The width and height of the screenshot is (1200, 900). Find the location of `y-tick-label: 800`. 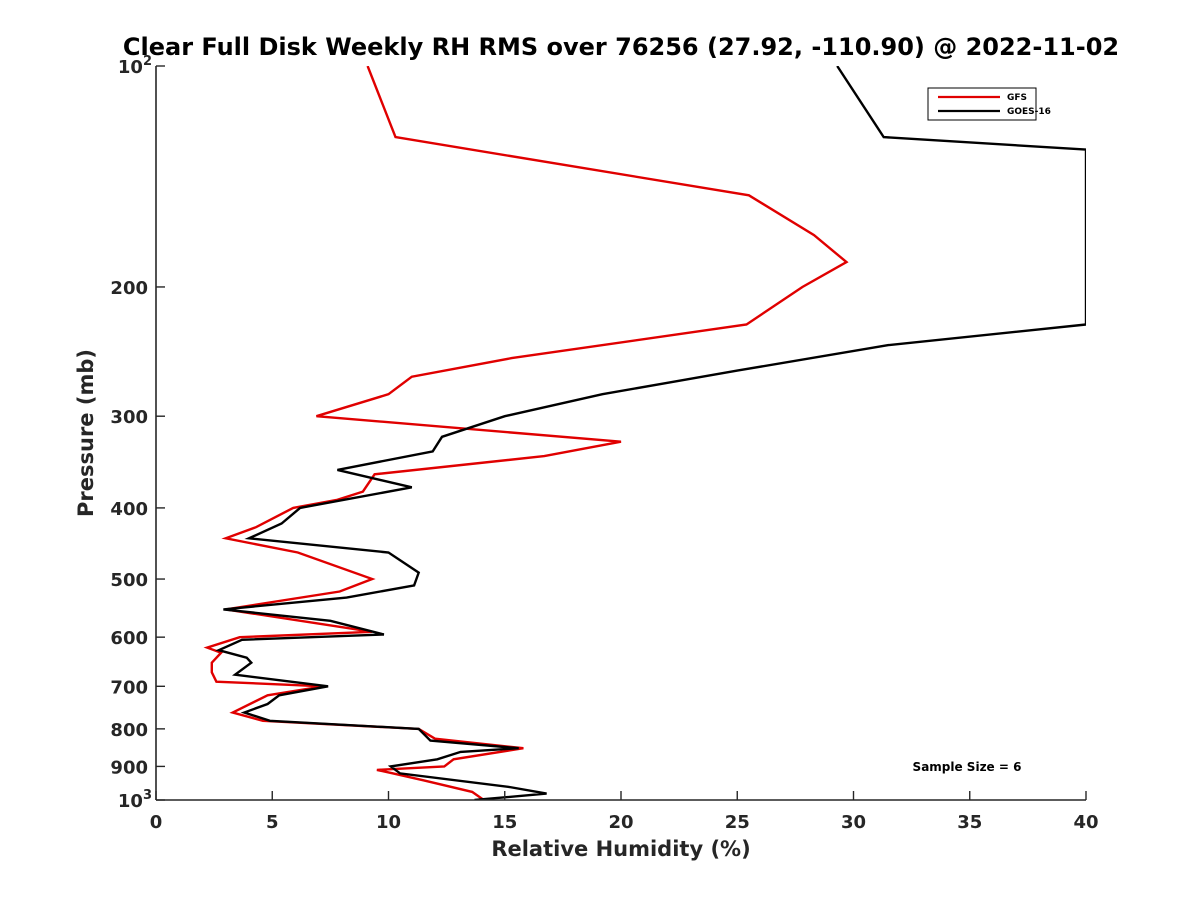

y-tick-label: 800 is located at coordinates (129, 730).